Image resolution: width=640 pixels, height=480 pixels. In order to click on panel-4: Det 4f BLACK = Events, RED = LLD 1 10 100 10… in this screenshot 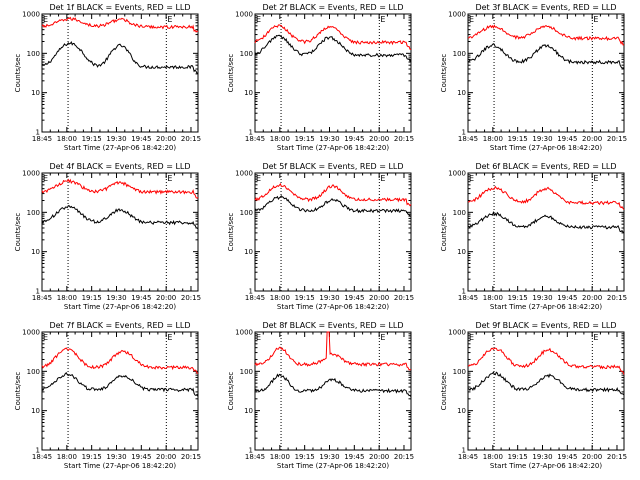, I will do `click(107, 236)`.